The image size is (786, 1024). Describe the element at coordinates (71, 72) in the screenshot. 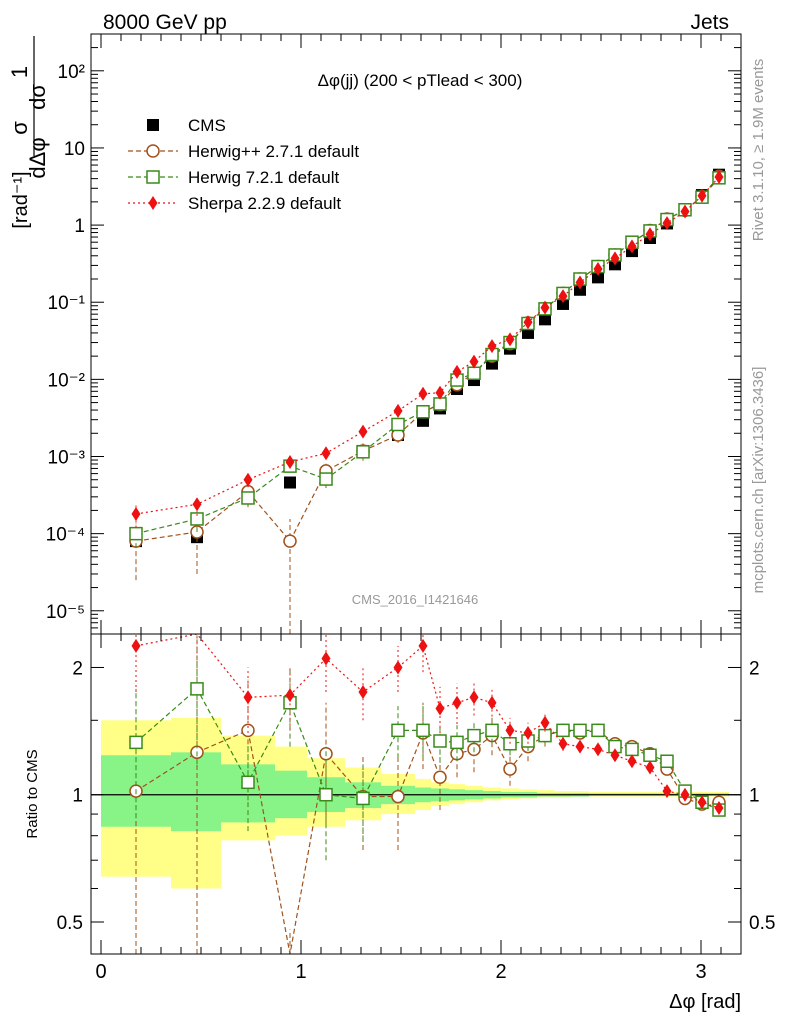

I see `main-y-tick-label: 10²` at that location.